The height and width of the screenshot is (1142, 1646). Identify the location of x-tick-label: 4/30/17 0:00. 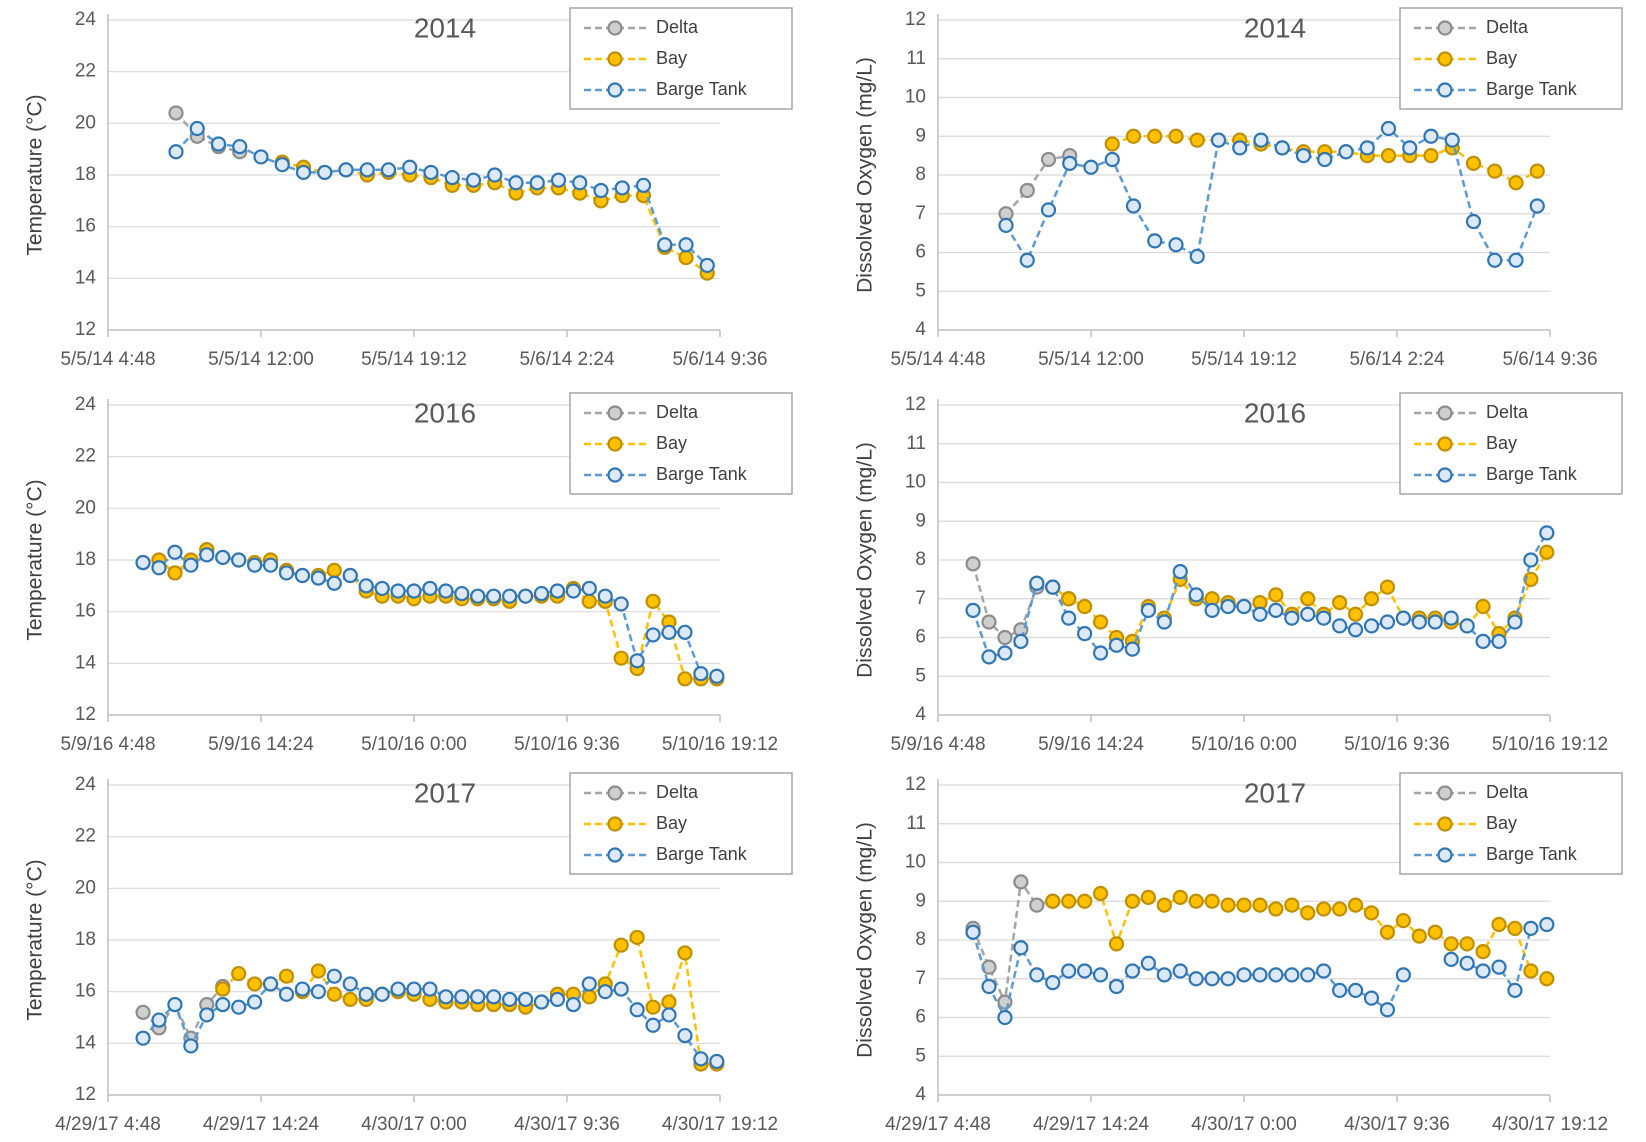
(414, 1124).